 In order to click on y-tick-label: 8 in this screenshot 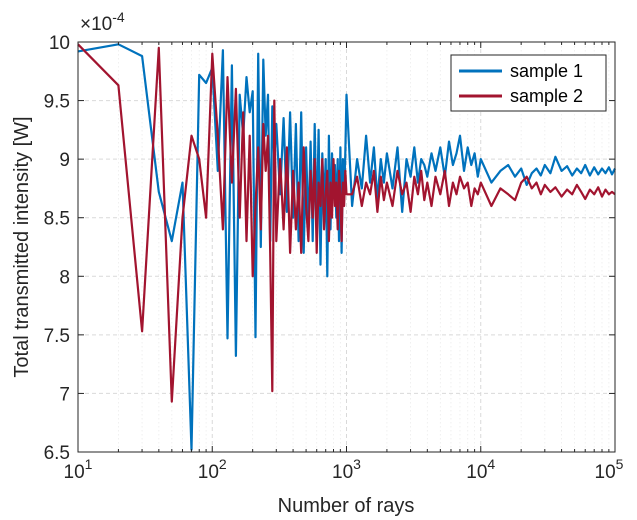, I will do `click(64, 277)`.